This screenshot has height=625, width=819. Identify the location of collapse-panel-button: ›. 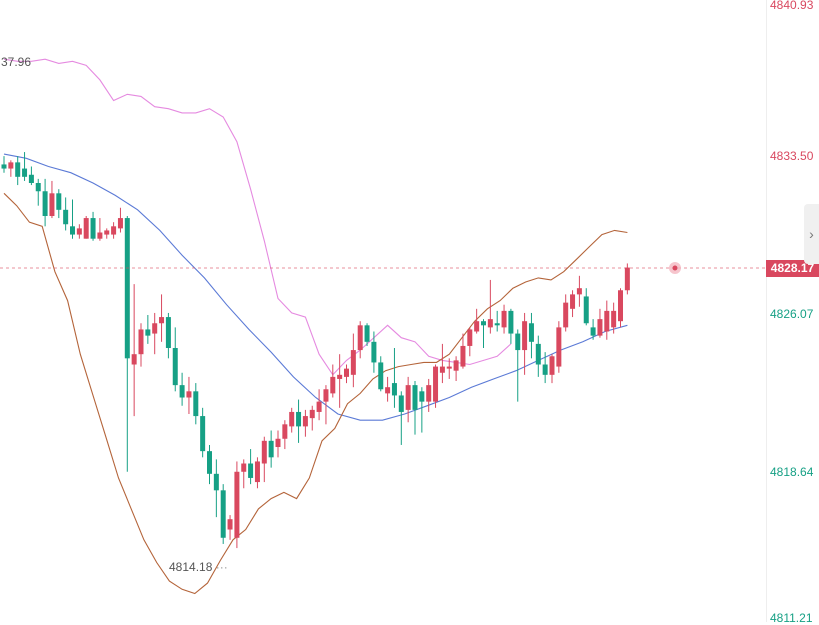
(811, 234).